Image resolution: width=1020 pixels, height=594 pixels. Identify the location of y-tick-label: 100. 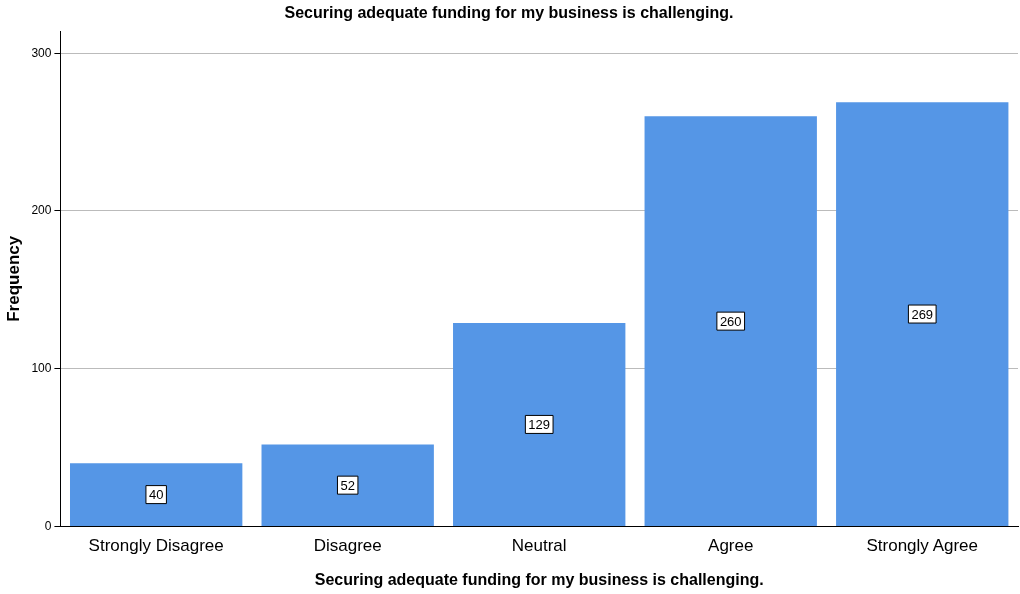
(41, 368).